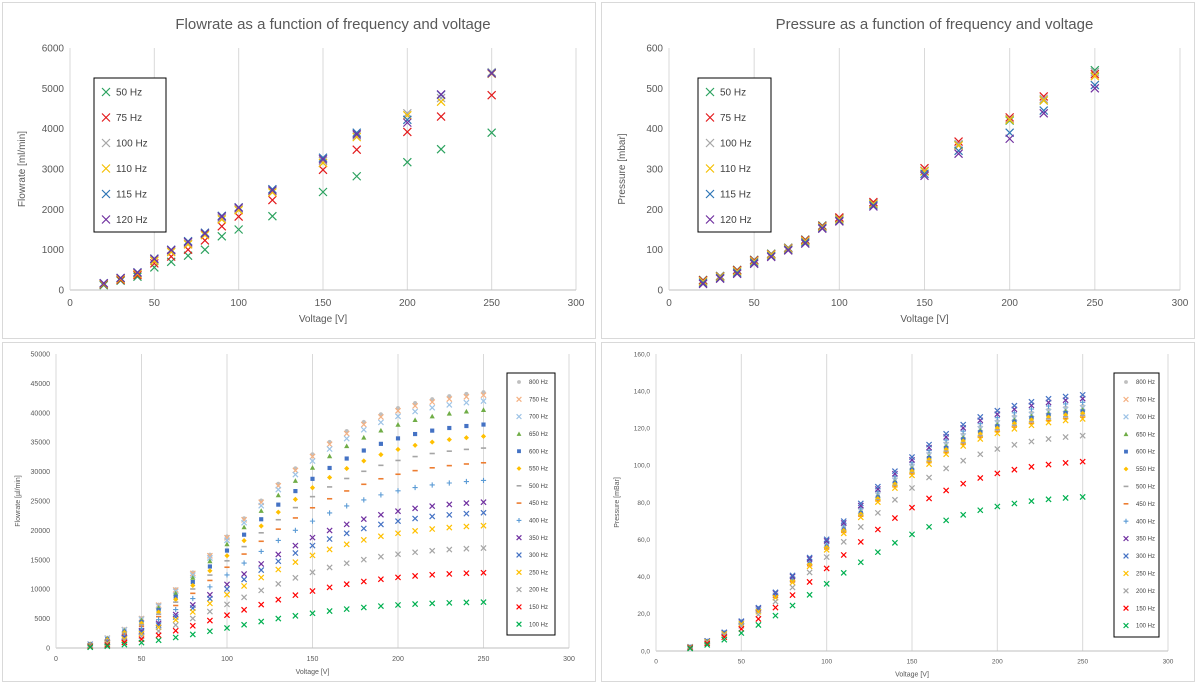  What do you see at coordinates (41, 472) in the screenshot?
I see `y-tick-label: 30000` at bounding box center [41, 472].